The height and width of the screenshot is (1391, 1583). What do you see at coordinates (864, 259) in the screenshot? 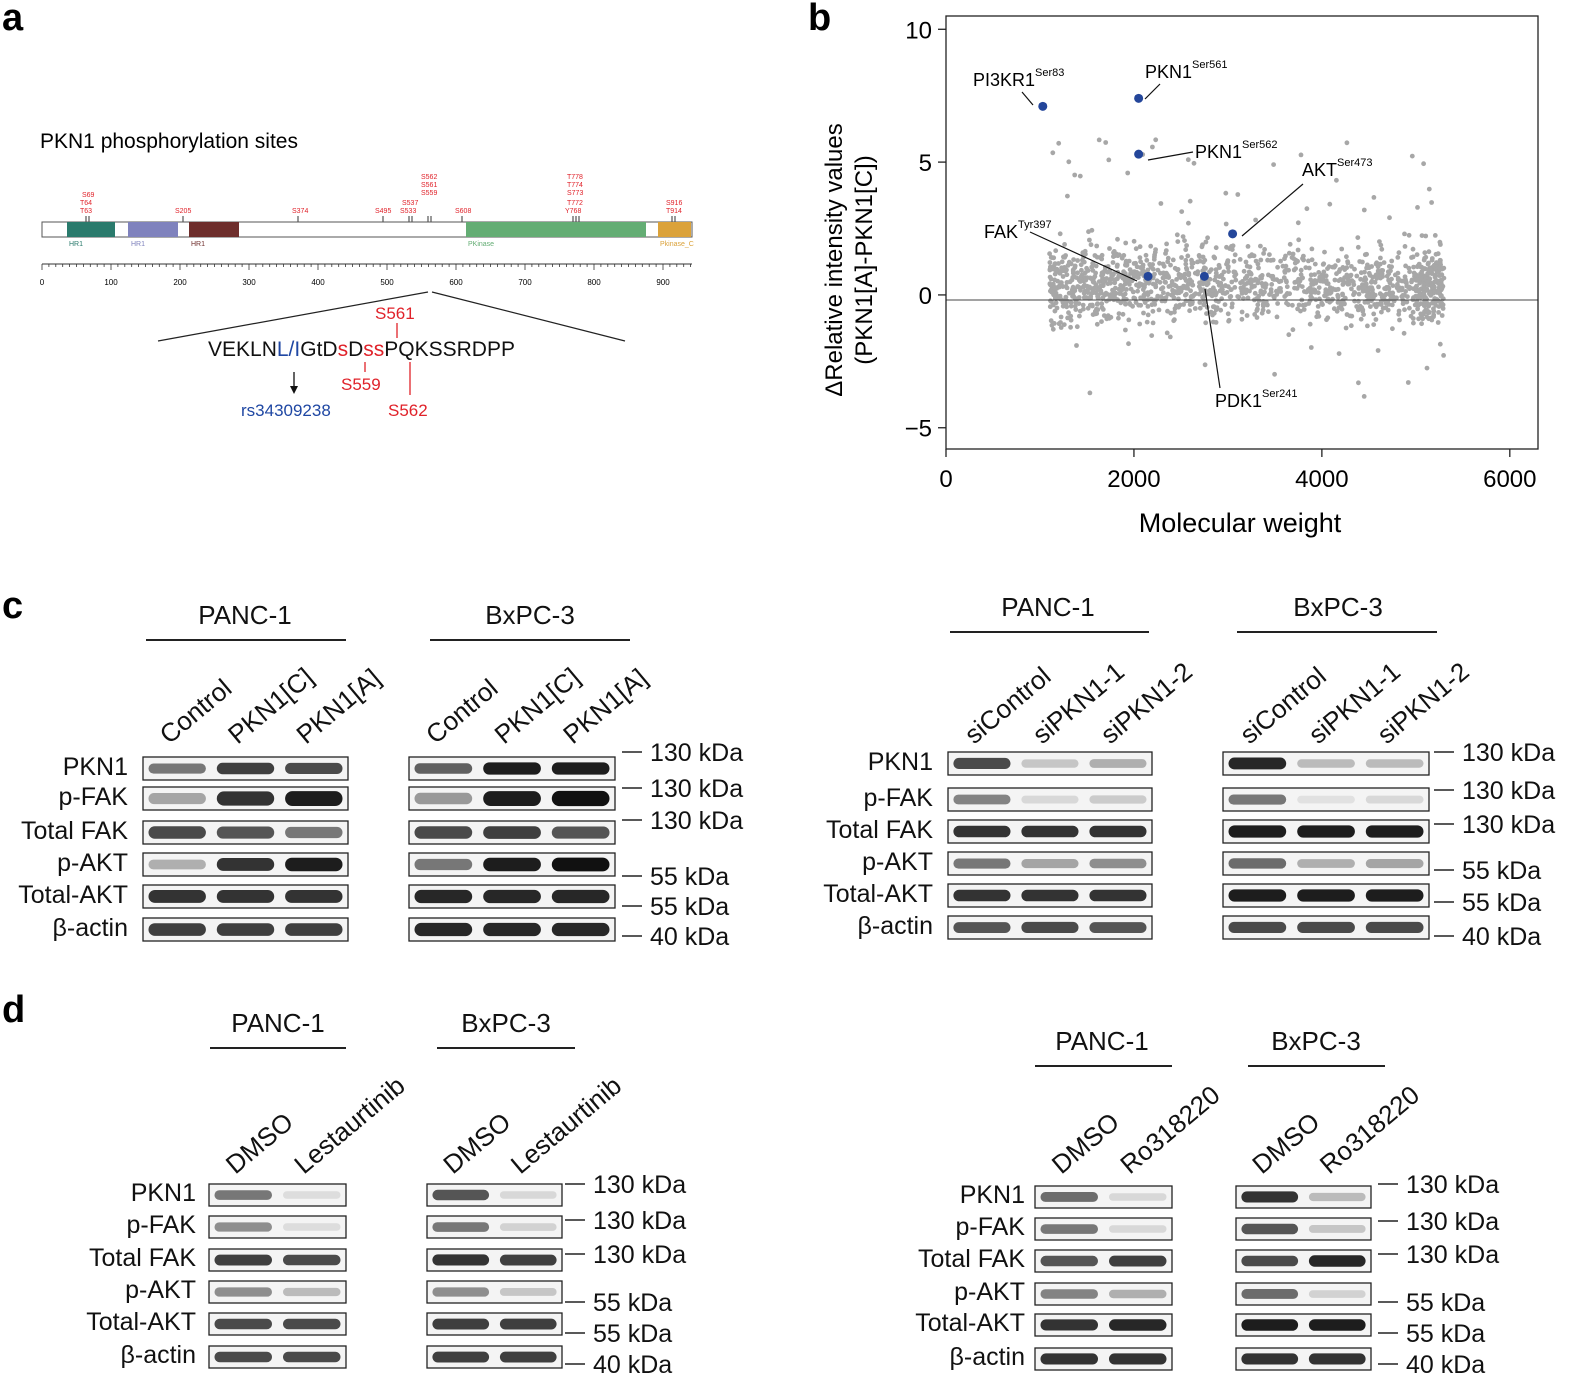
I see `y-axis-label-2: (PKN1[A]-PKN1[C])` at bounding box center [864, 259].